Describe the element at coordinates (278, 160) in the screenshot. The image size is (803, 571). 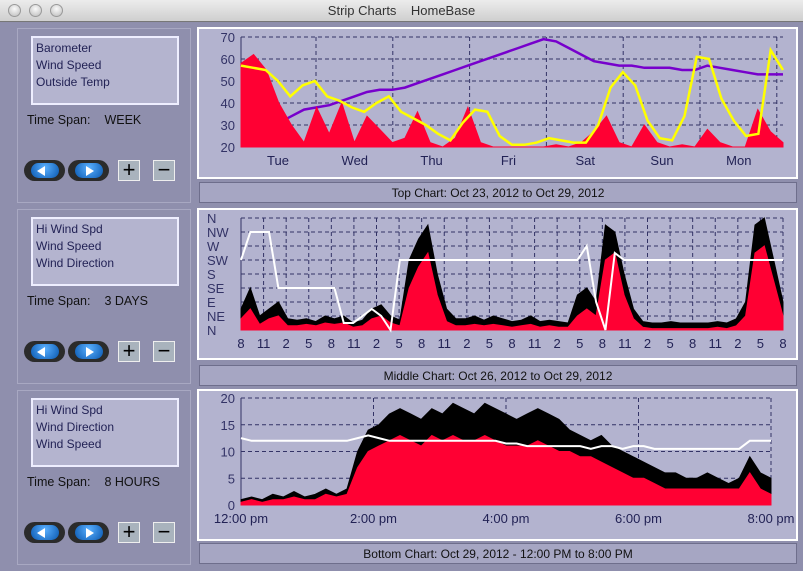
I see `x-tick-label: Tue` at that location.